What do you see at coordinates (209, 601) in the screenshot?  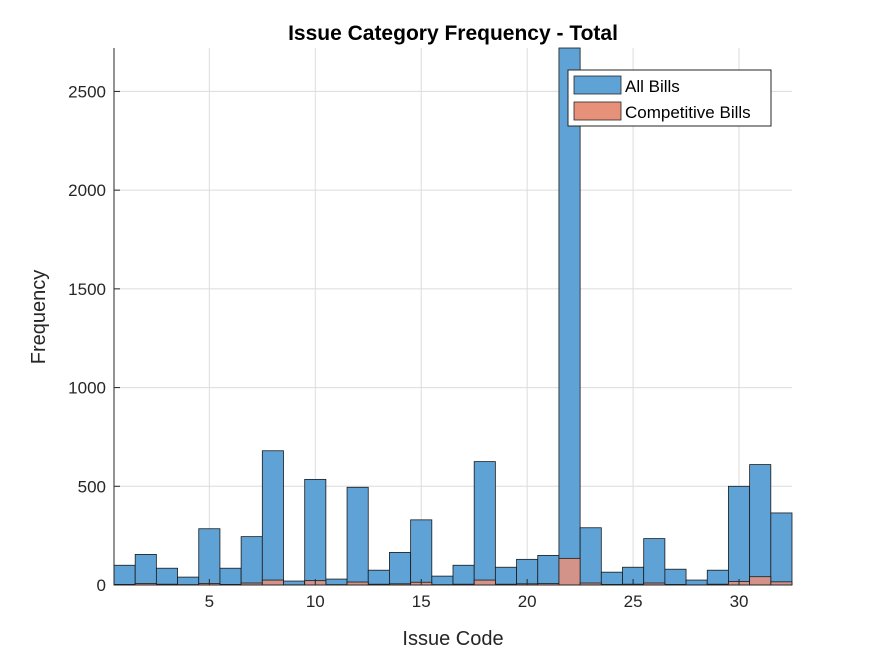 I see `x-tick-label: 5` at bounding box center [209, 601].